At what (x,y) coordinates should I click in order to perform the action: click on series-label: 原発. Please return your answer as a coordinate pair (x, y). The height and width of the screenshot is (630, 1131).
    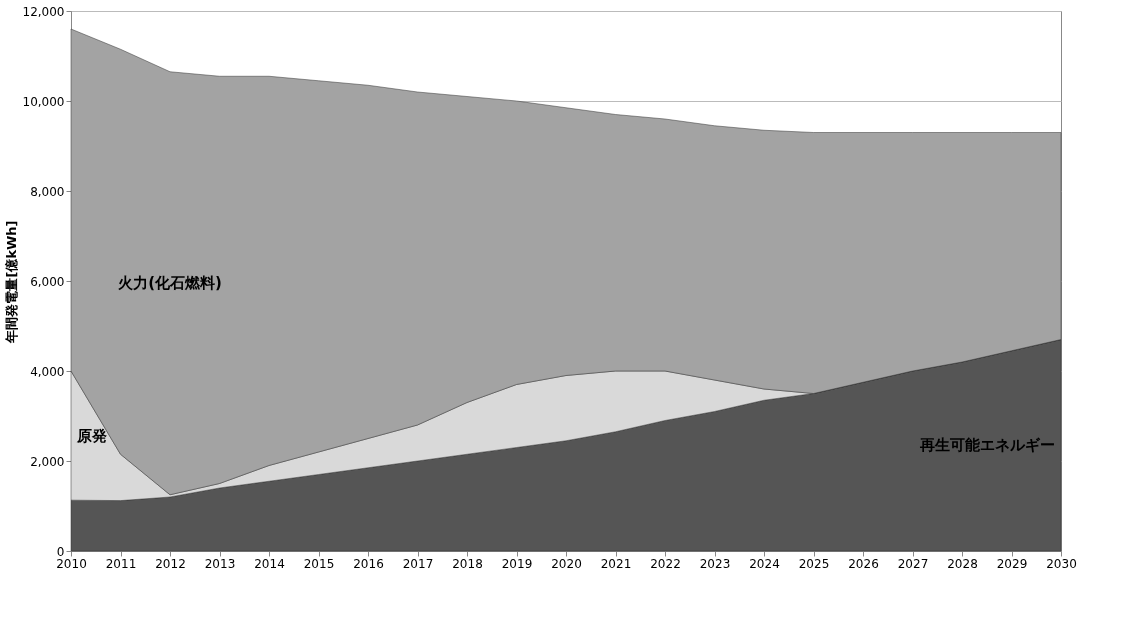
    Looking at the image, I should click on (91, 435).